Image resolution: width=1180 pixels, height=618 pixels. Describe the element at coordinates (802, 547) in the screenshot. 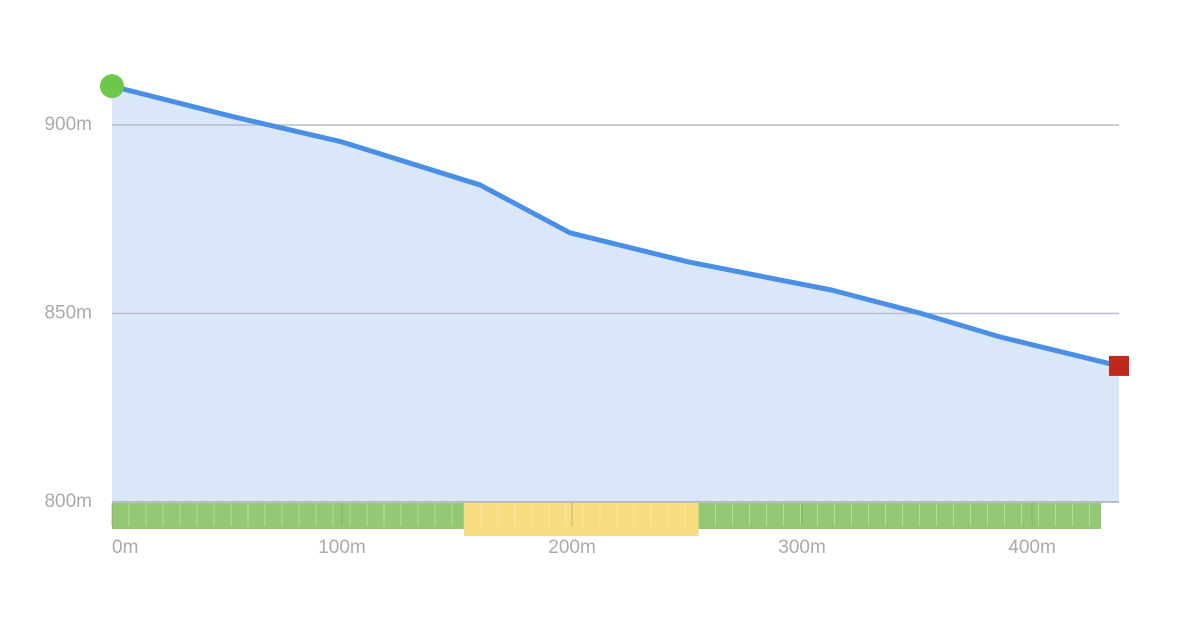

I see `x-tick-label: 300m` at that location.